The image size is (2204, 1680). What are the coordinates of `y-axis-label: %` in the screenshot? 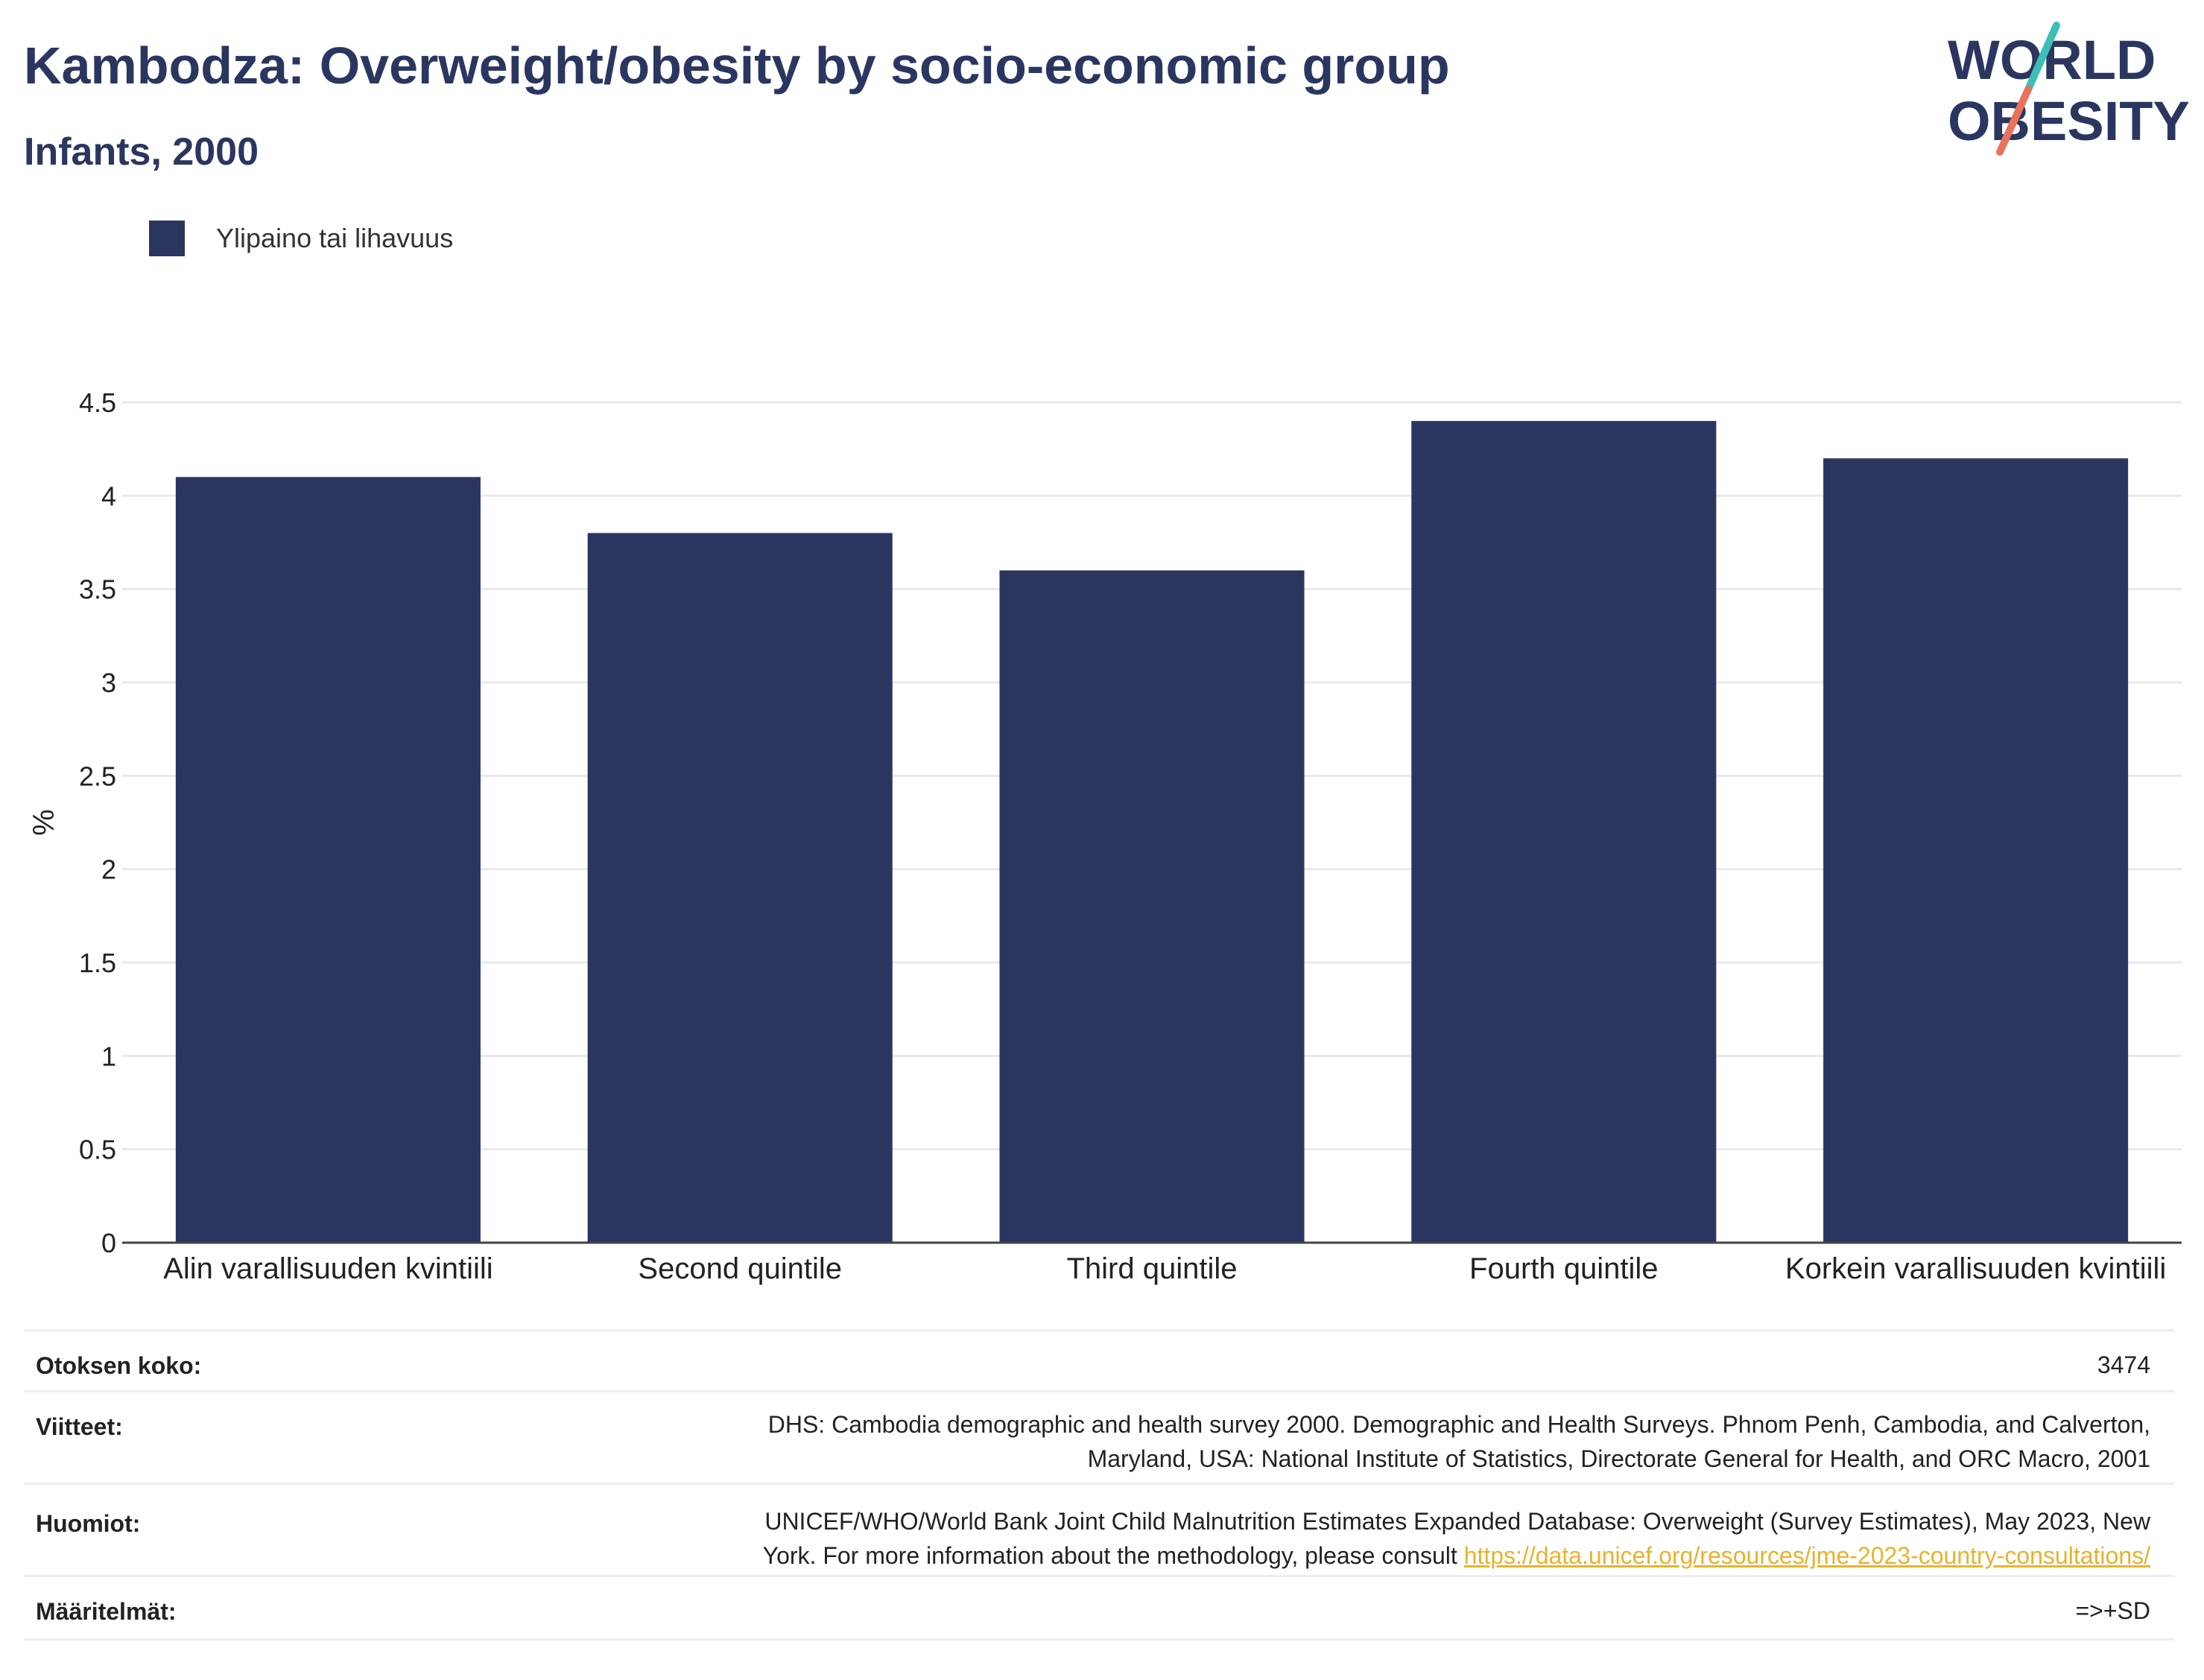 It's located at (44, 822).